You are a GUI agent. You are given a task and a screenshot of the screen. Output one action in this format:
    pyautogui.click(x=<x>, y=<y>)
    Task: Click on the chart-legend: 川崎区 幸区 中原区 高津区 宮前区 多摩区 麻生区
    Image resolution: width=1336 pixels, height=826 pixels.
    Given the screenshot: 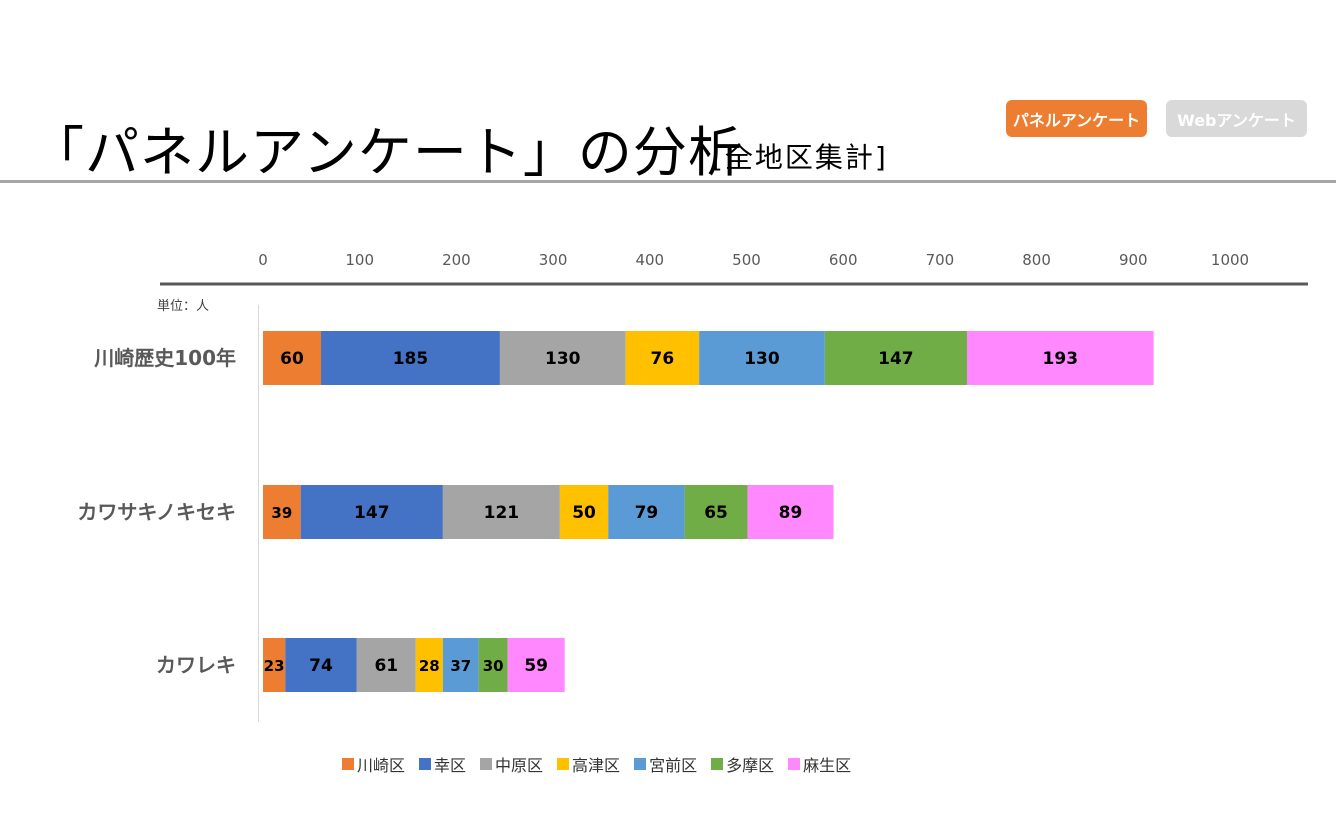 What is the action you would take?
    pyautogui.click(x=596, y=764)
    